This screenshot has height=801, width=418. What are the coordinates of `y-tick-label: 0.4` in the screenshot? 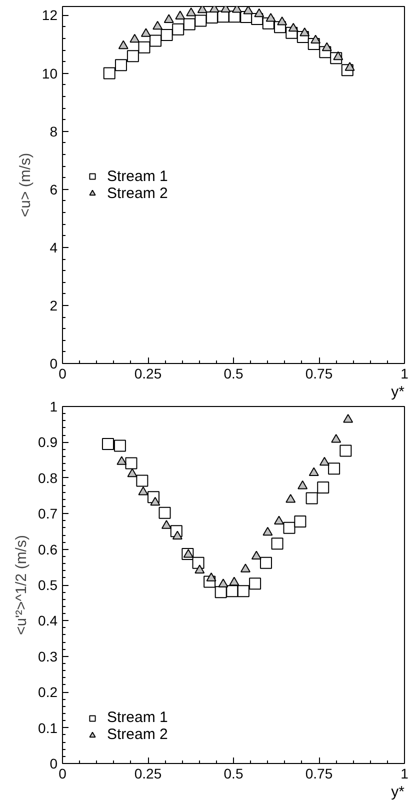 It's located at (48, 620).